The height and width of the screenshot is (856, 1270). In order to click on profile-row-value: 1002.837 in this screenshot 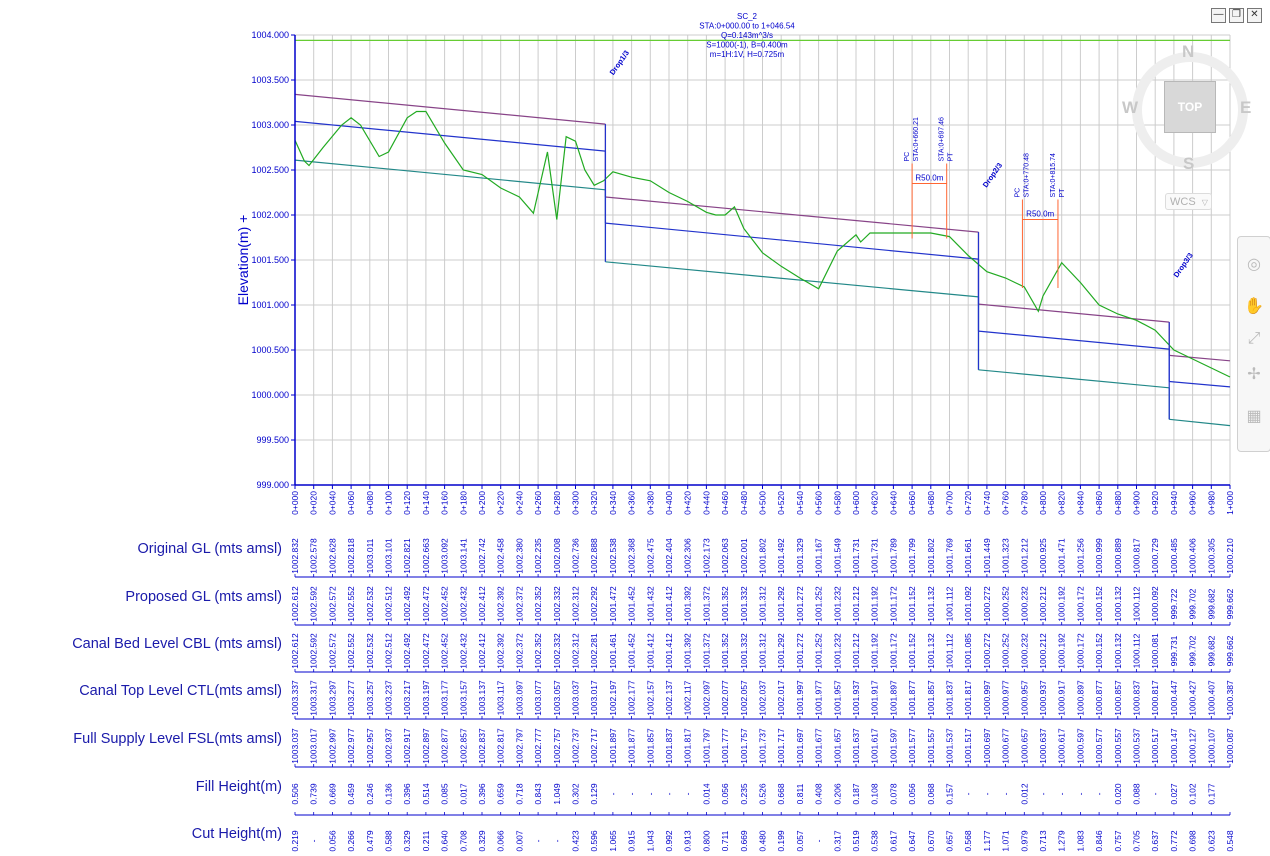, I will do `click(482, 746)`.